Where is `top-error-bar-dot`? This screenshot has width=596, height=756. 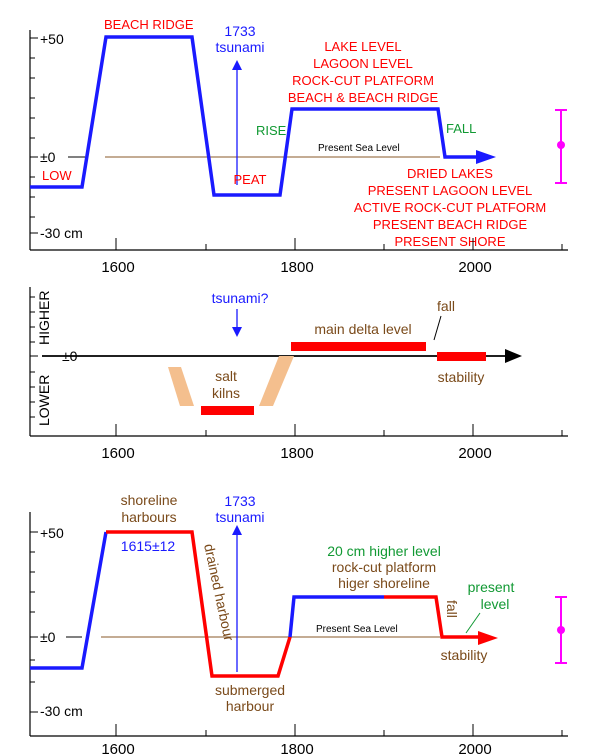
top-error-bar-dot is located at coordinates (561, 145).